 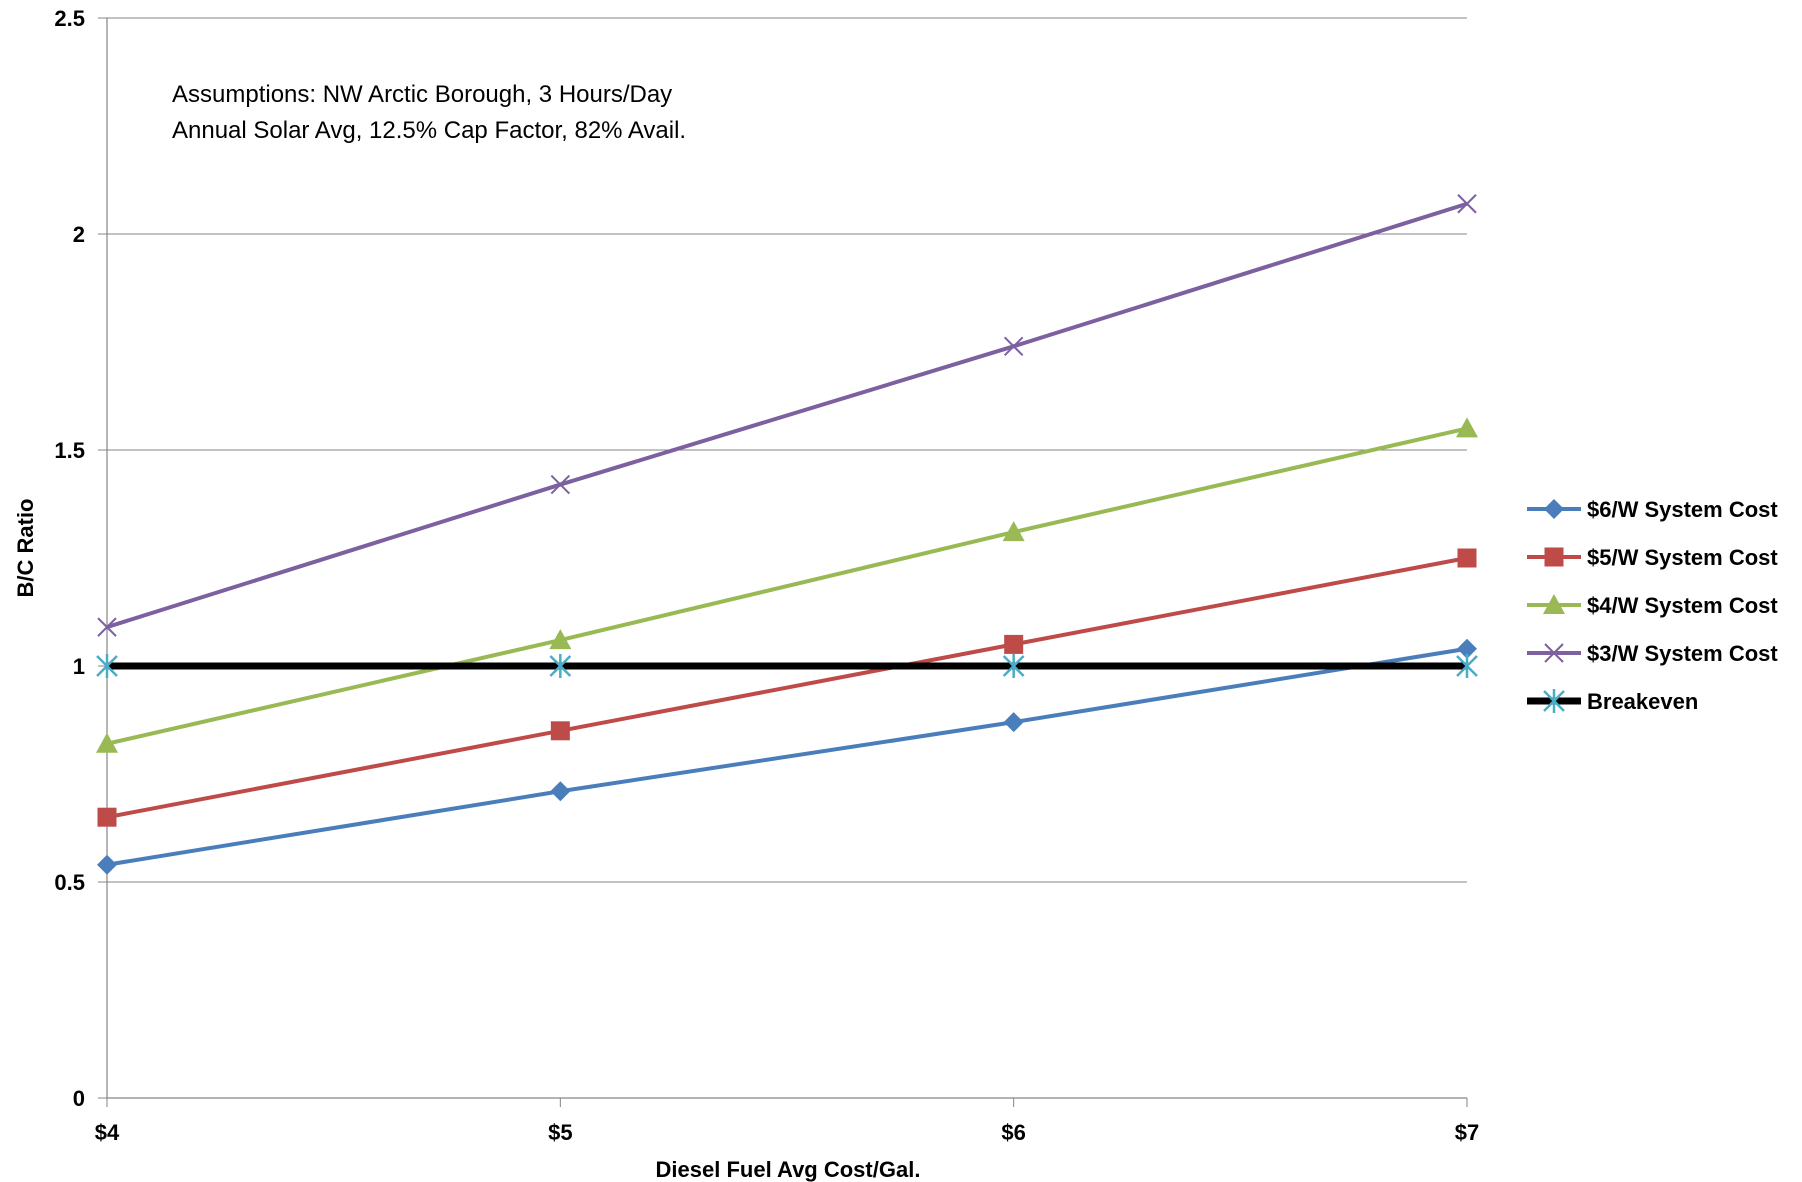 I want to click on x-tick-label: $7, so click(x=1467, y=1132).